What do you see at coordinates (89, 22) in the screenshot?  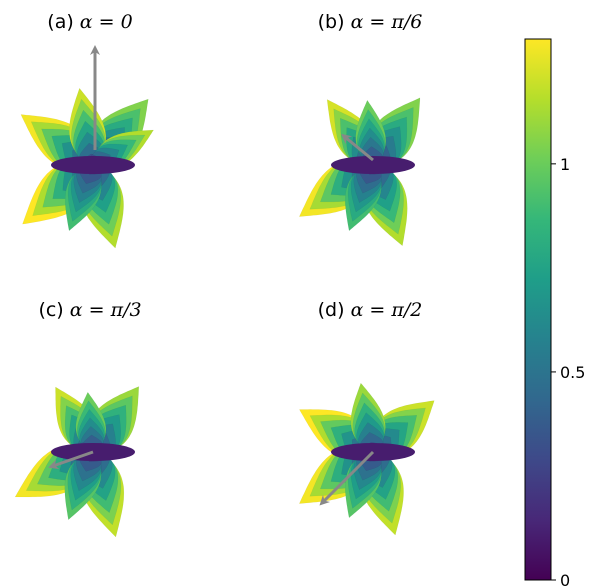 I see `panel-title-a: (a) α = 0` at bounding box center [89, 22].